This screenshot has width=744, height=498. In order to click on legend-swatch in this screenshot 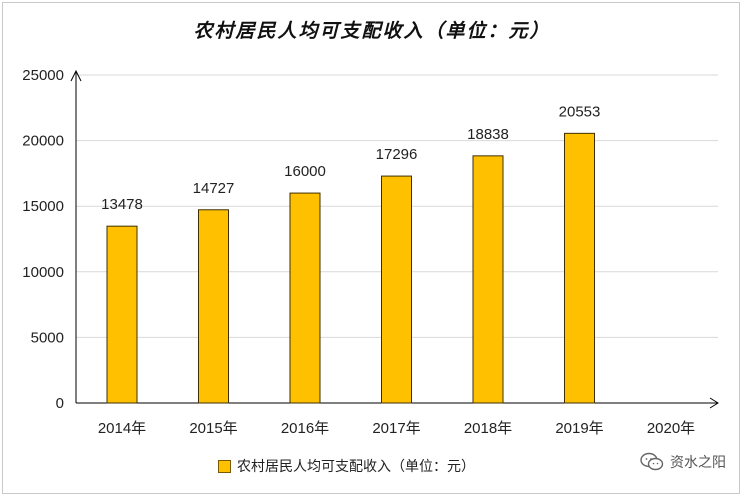, I will do `click(224, 466)`.